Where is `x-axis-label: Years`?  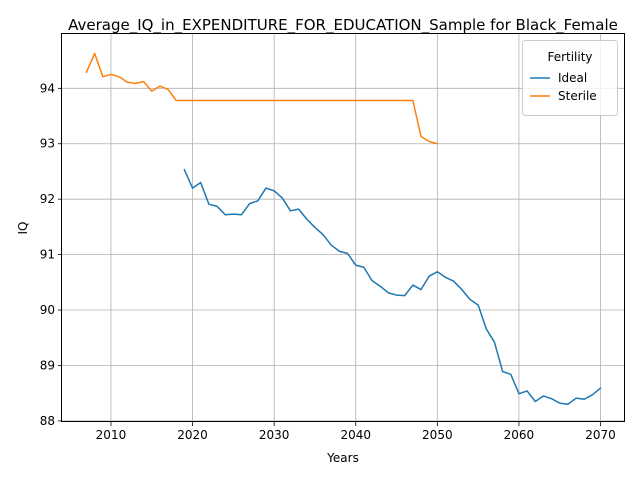
x-axis-label: Years is located at coordinates (342, 458).